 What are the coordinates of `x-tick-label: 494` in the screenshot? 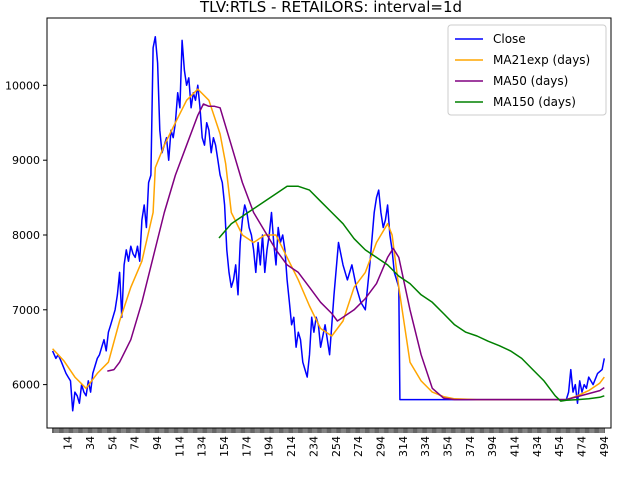 It's located at (604, 446).